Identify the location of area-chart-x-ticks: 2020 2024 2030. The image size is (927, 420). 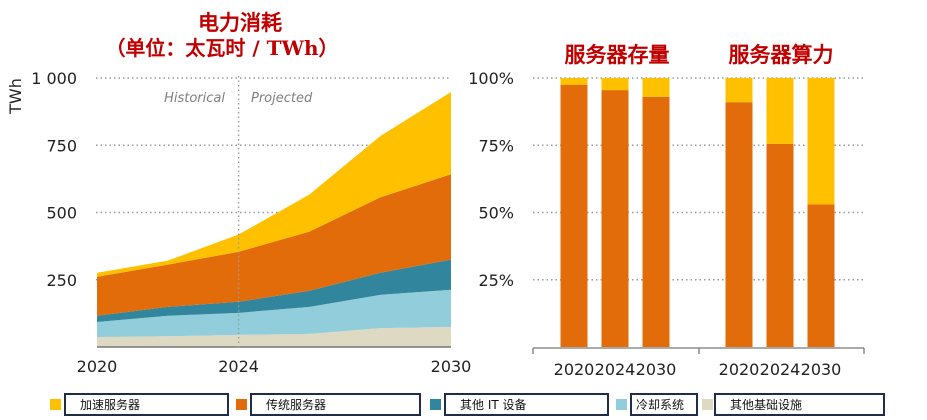
(274, 366).